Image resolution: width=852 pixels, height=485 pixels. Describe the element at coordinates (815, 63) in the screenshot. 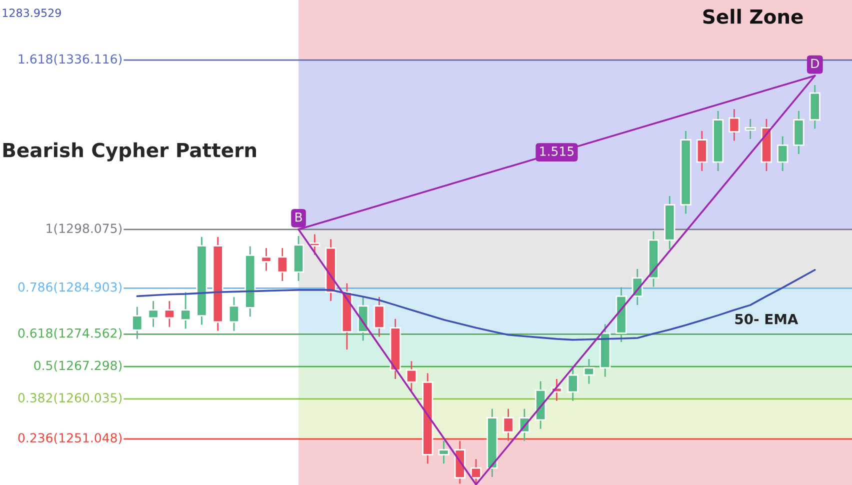

I see `annotation: D` at that location.